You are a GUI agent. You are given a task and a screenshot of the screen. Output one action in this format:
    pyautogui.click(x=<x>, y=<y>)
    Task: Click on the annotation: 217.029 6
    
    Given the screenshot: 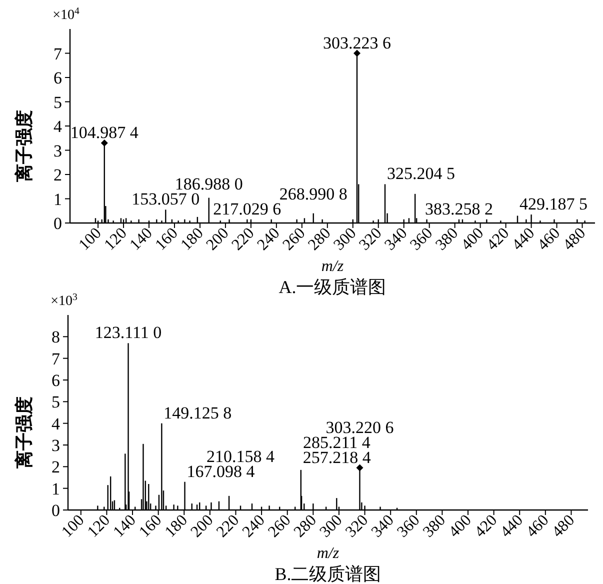 What is the action you would take?
    pyautogui.click(x=247, y=208)
    